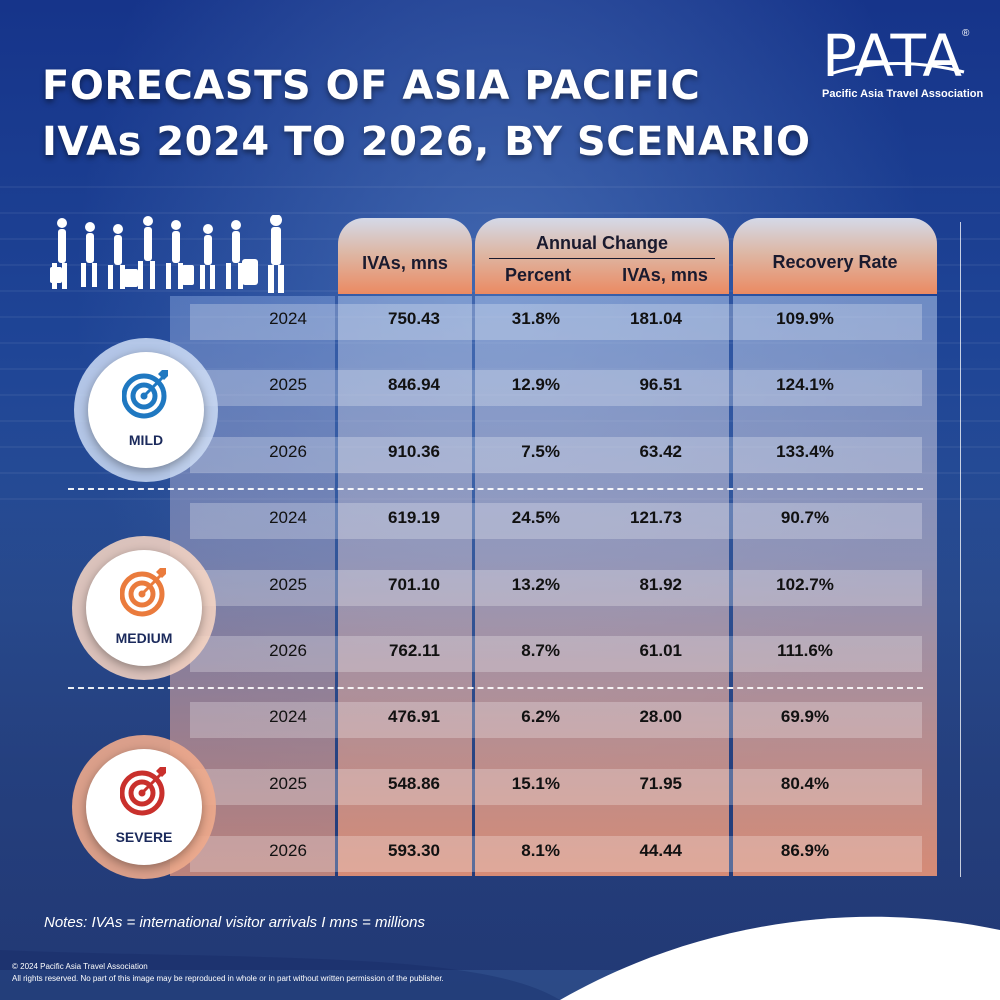 This screenshot has width=1000, height=1000. What do you see at coordinates (656, 517) in the screenshot?
I see `cell-change-ivas: 121.73` at bounding box center [656, 517].